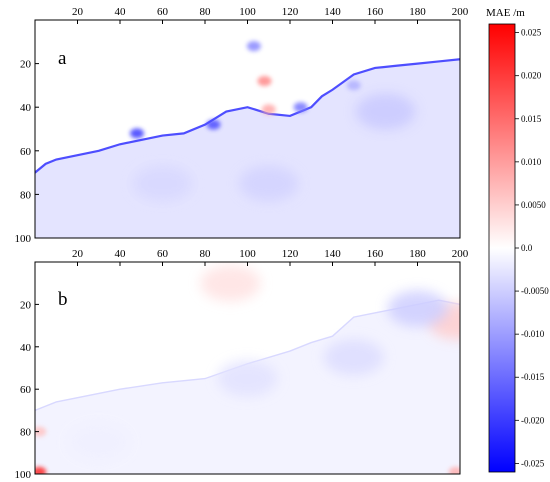  What do you see at coordinates (527, 248) in the screenshot?
I see `colorbar-tick-label: 0.0` at bounding box center [527, 248].